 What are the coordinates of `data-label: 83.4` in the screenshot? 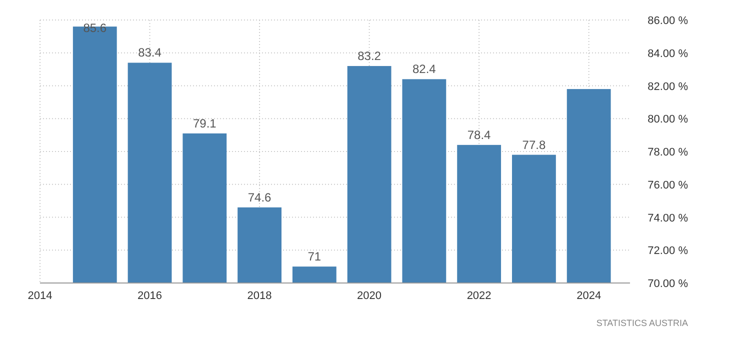 It's located at (150, 53).